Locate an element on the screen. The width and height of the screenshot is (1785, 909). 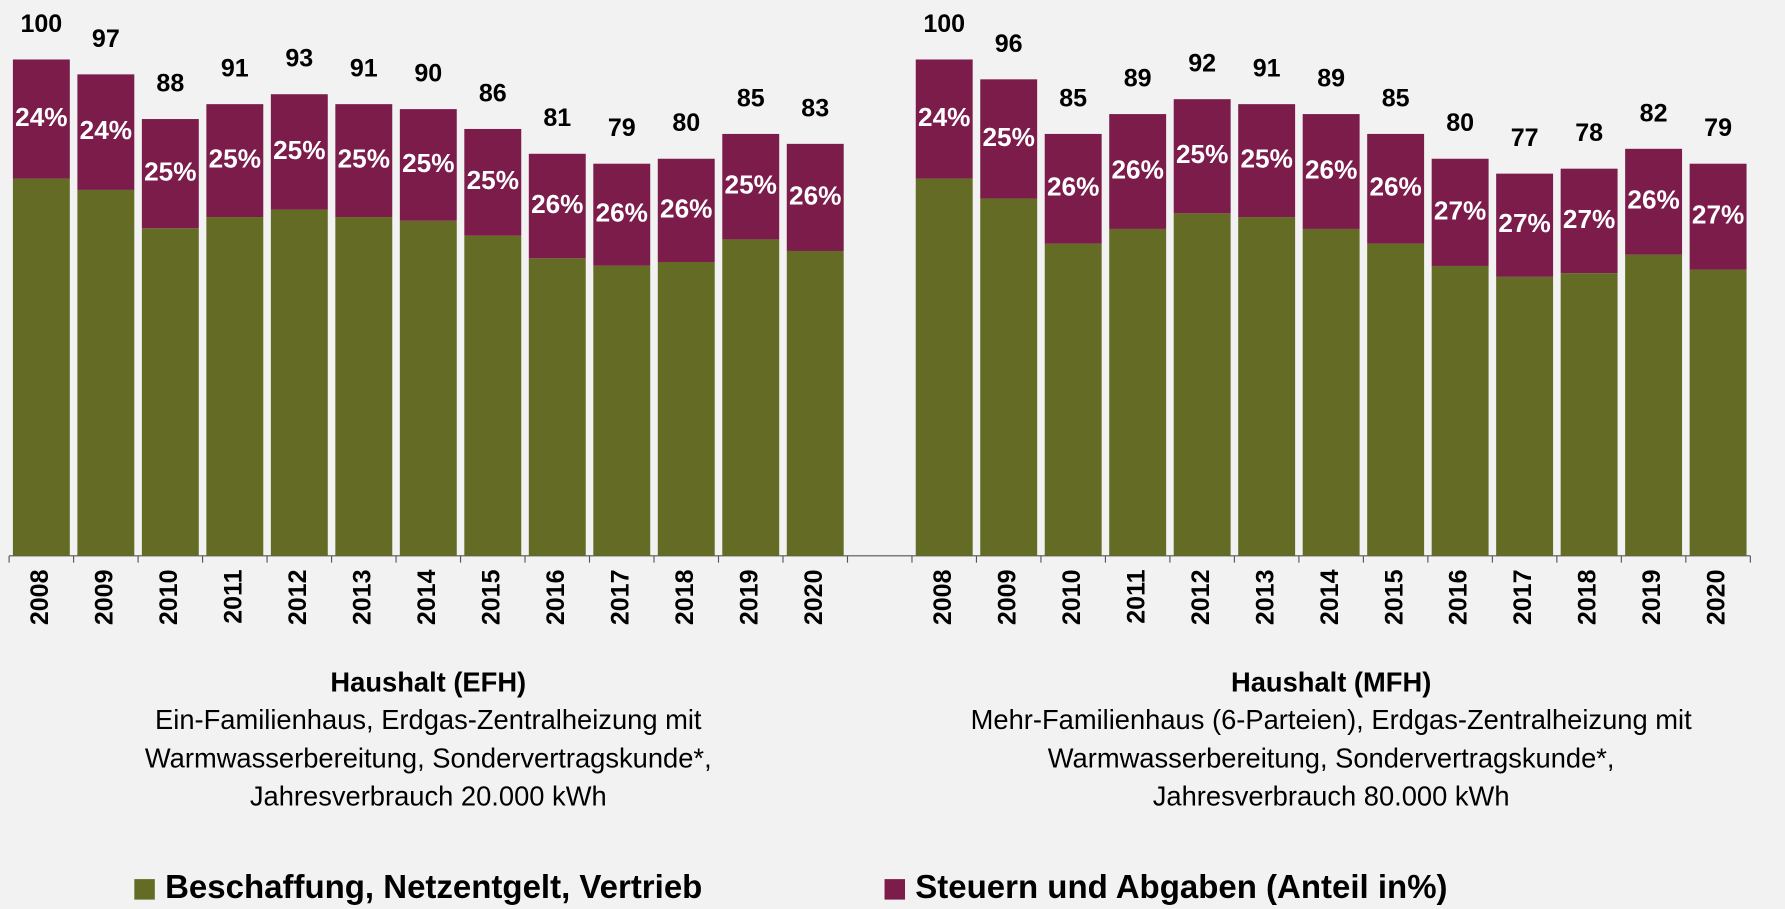
data-label: 88 is located at coordinates (170, 83).